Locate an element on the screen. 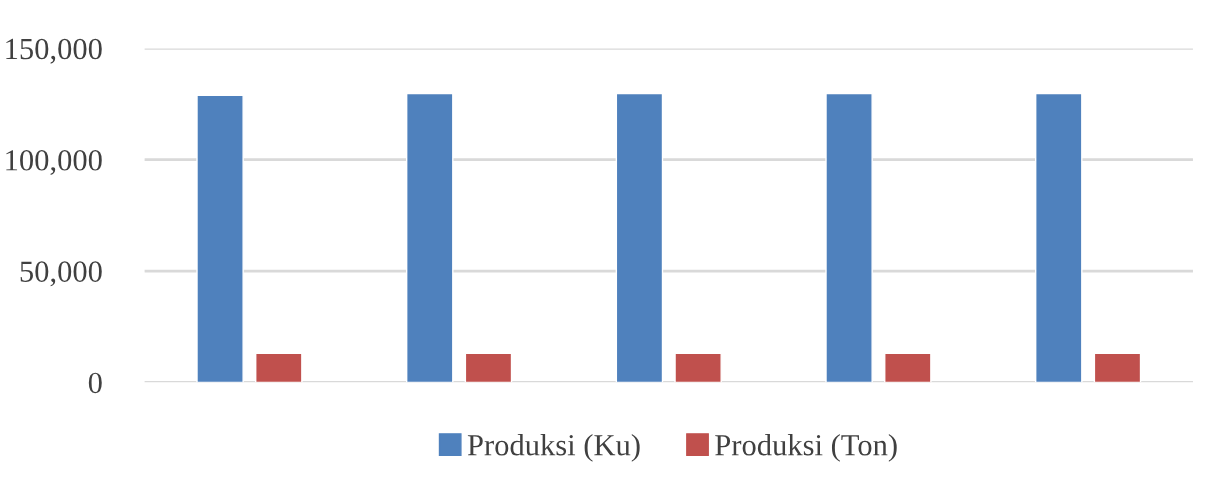 This screenshot has height=484, width=1205. legend-label: Produksi (Ton) is located at coordinates (806, 448).